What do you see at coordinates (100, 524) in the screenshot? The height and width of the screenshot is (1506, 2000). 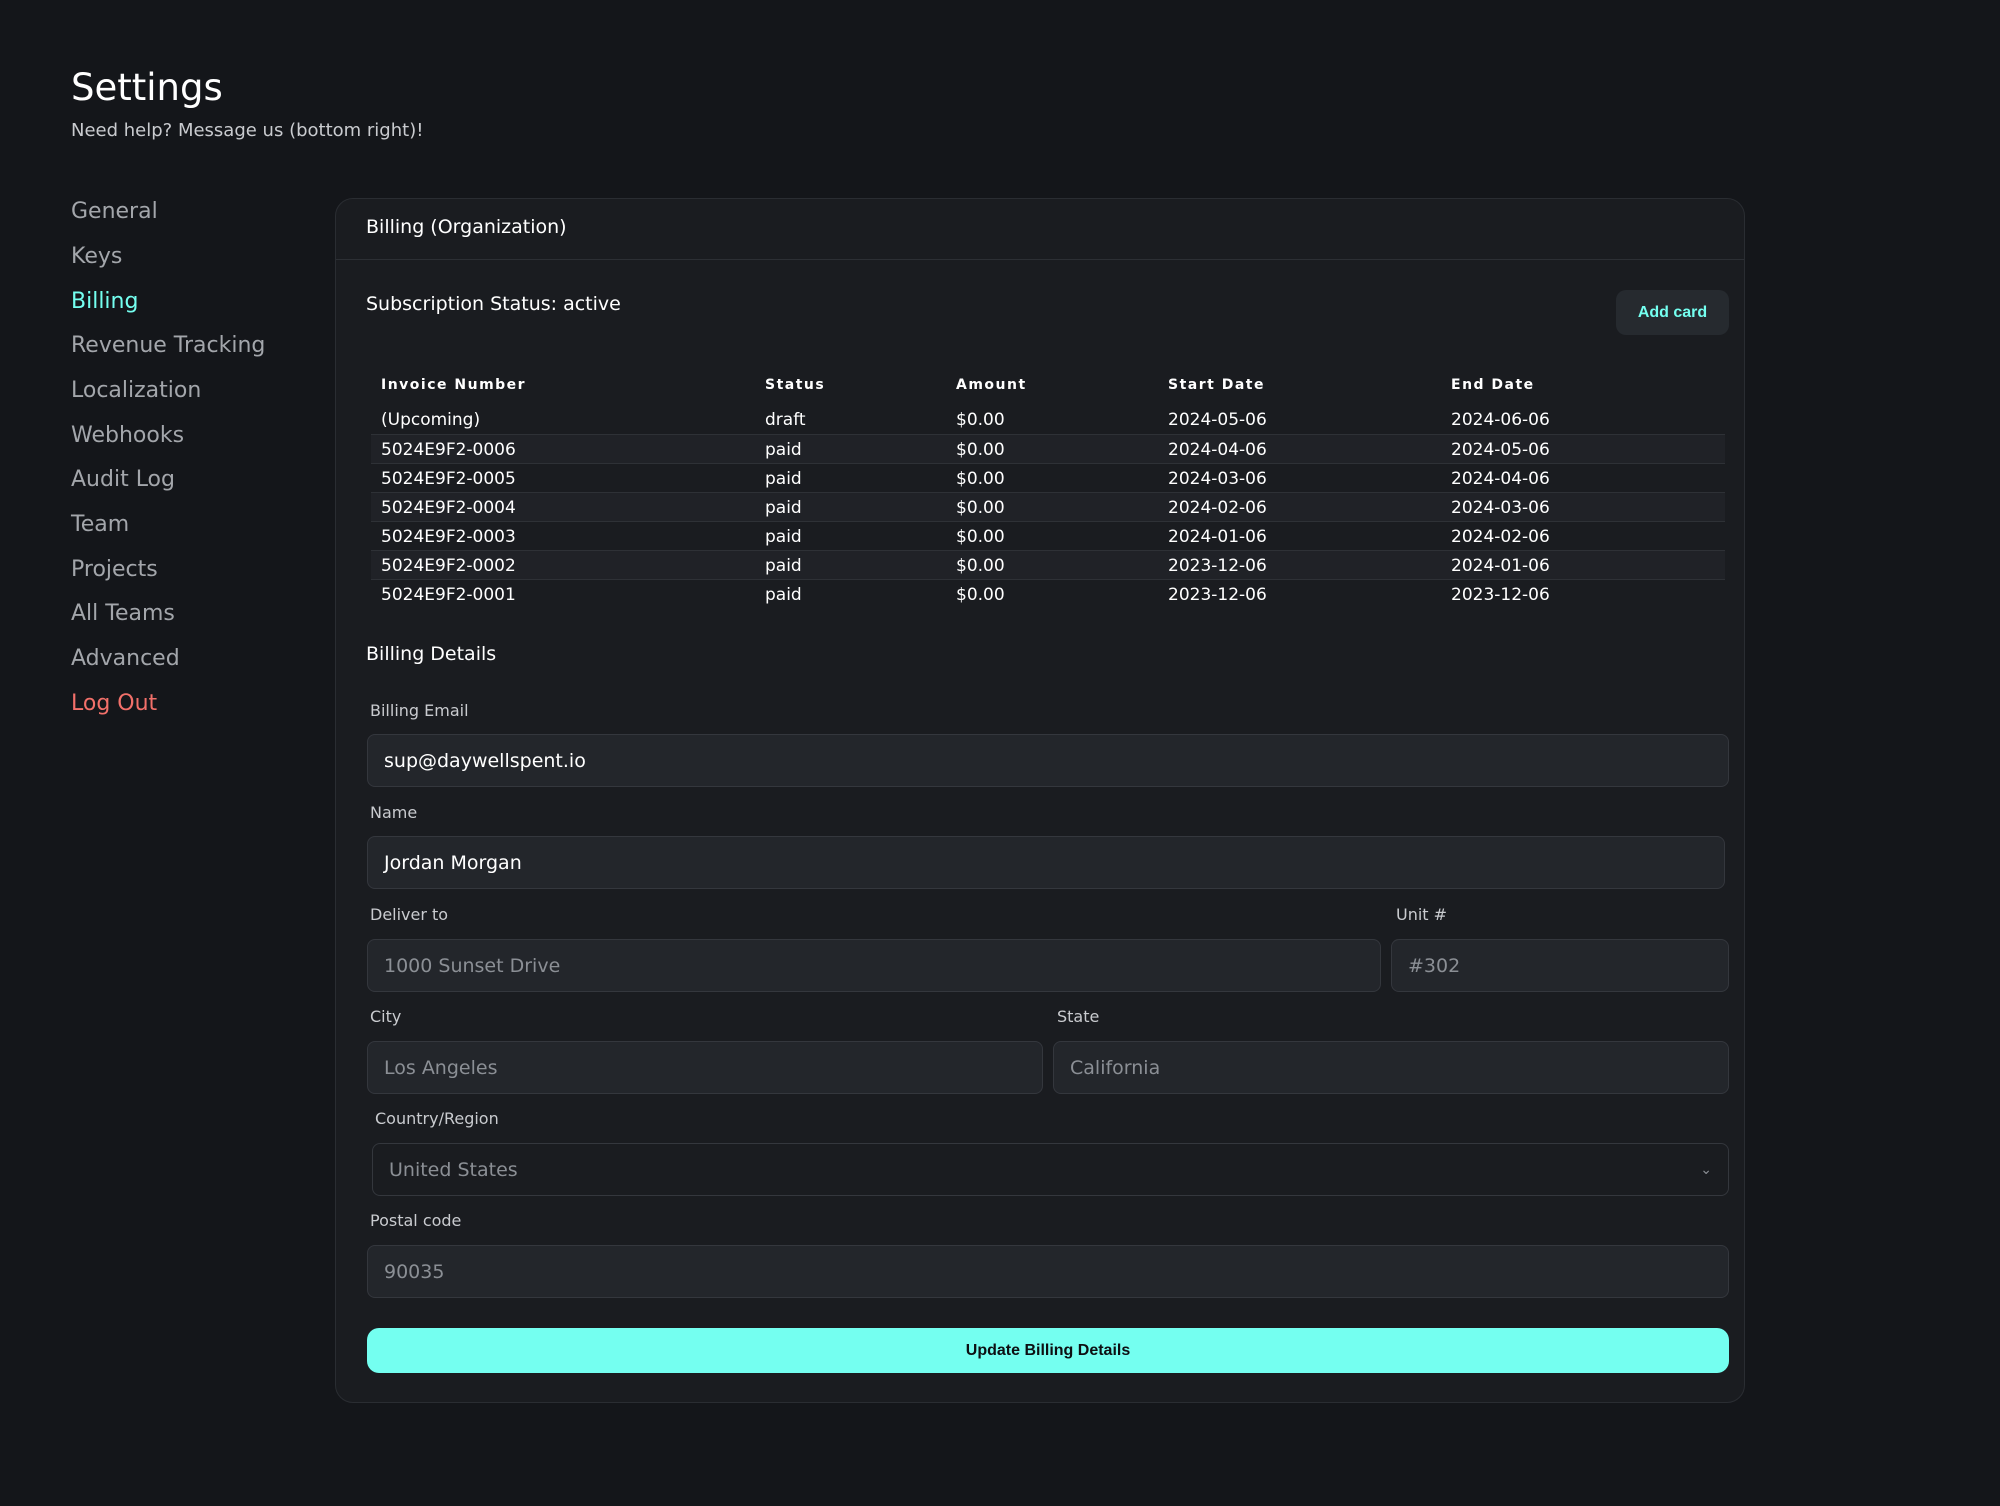 I see `sidebar-item-team: Team` at bounding box center [100, 524].